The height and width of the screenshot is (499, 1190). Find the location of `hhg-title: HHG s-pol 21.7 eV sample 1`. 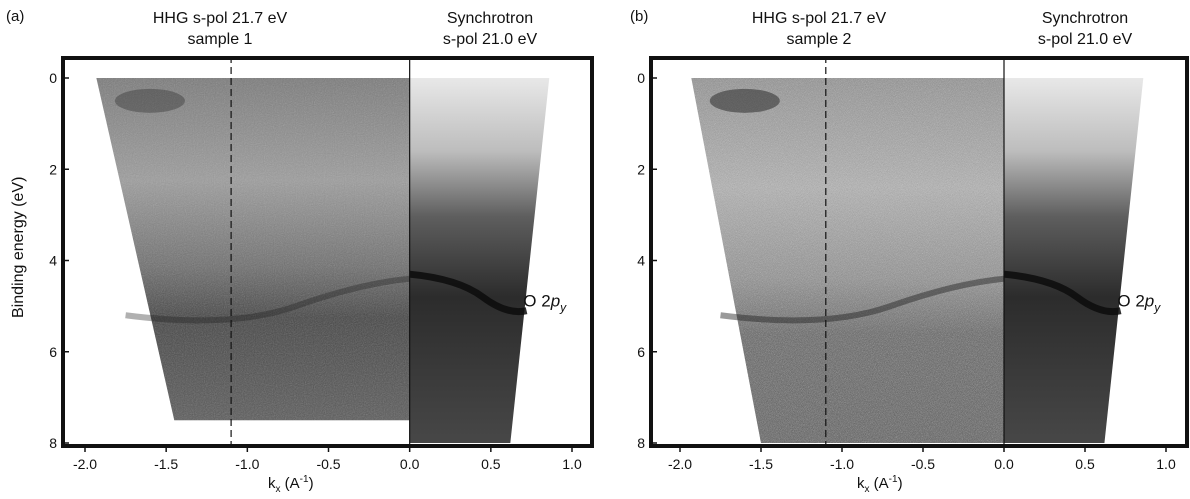

hhg-title: HHG s-pol 21.7 eV sample 1 is located at coordinates (220, 29).